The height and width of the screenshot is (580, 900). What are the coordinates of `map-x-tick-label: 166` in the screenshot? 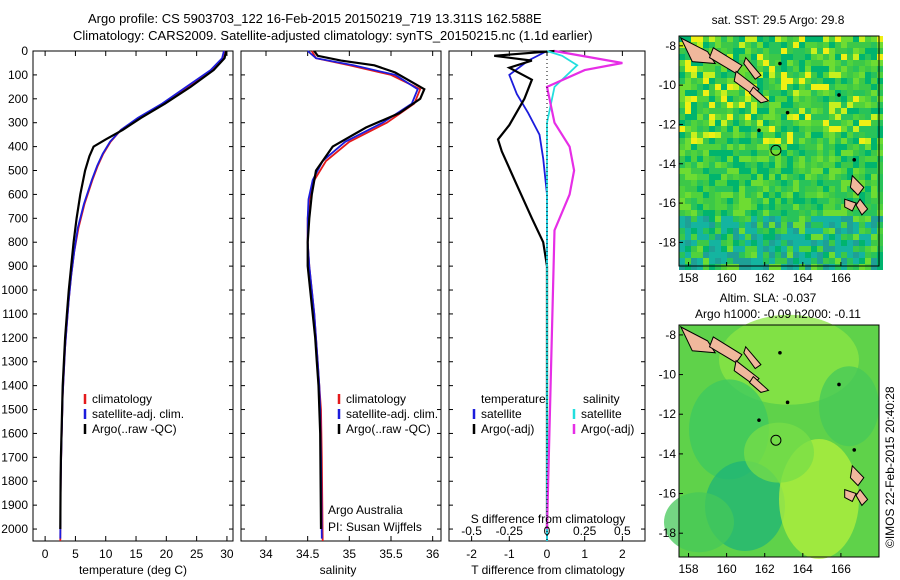 It's located at (841, 569).